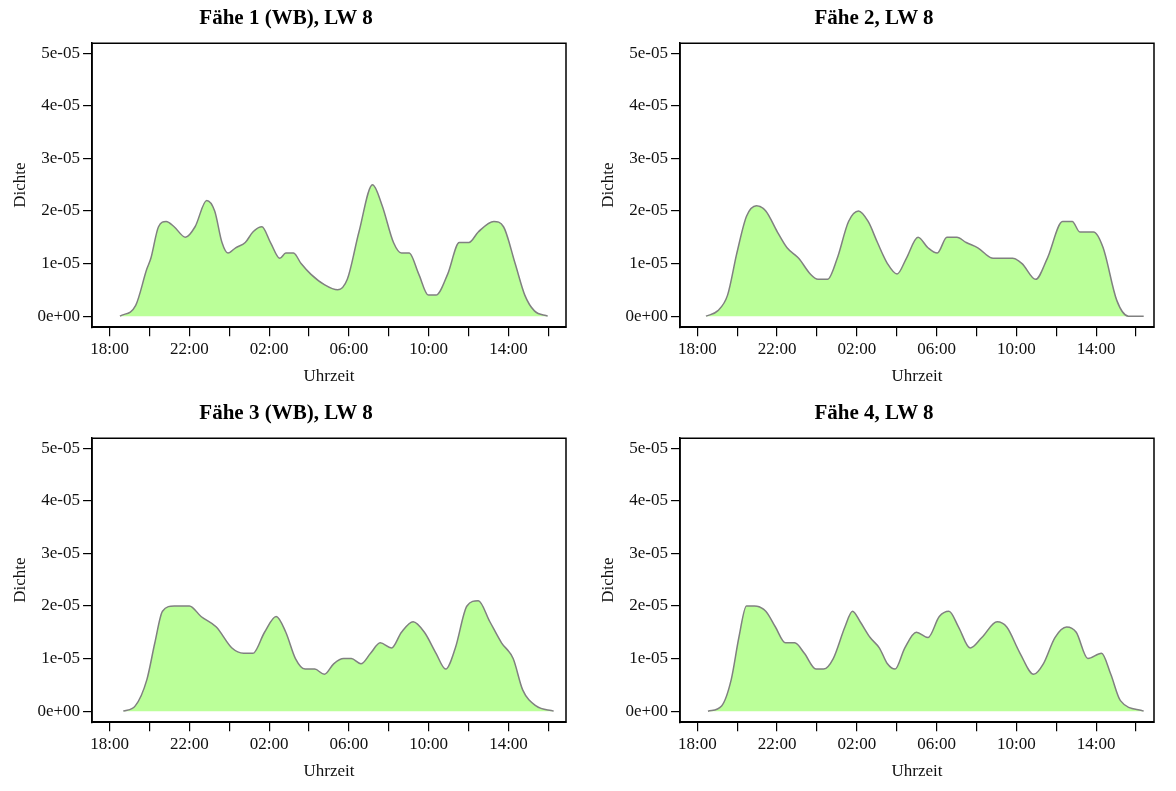 The width and height of the screenshot is (1176, 791). Describe the element at coordinates (286, 412) in the screenshot. I see `chart-title: Fähe 3 (WB), LW 8` at that location.